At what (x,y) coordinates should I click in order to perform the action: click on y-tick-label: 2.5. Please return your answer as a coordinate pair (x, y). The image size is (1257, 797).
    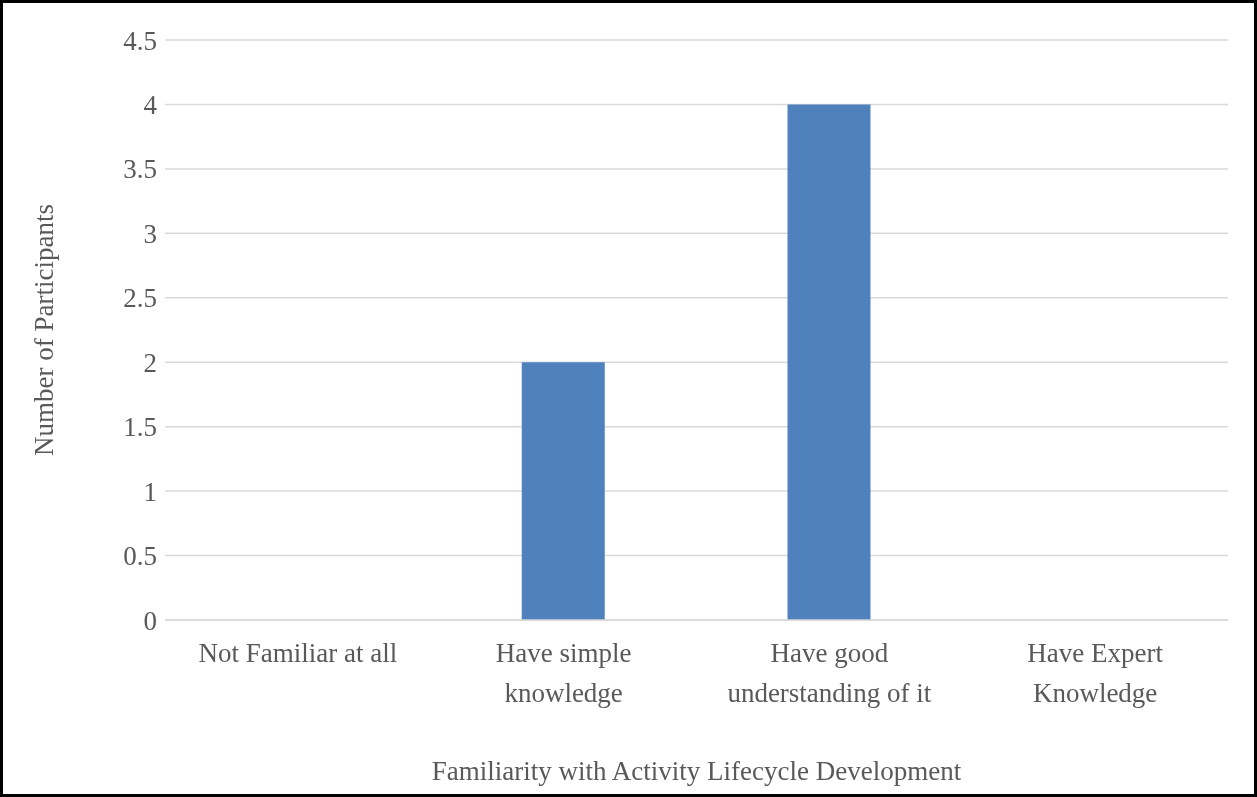
    Looking at the image, I should click on (140, 298).